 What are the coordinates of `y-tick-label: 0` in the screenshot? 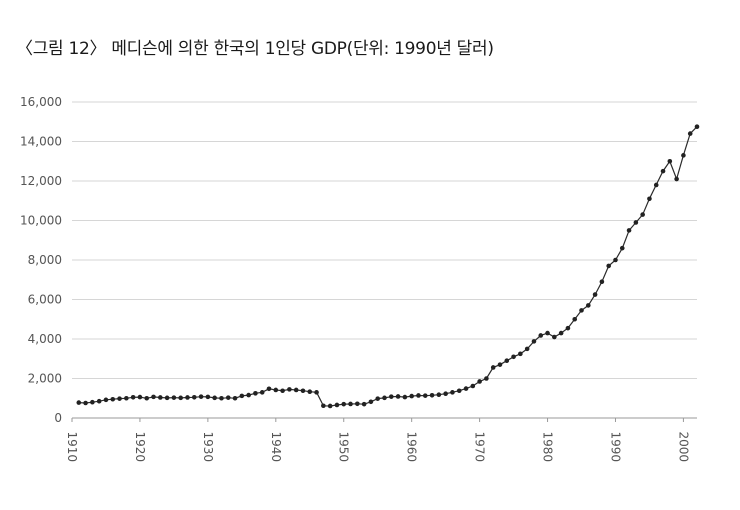 It's located at (58, 418).